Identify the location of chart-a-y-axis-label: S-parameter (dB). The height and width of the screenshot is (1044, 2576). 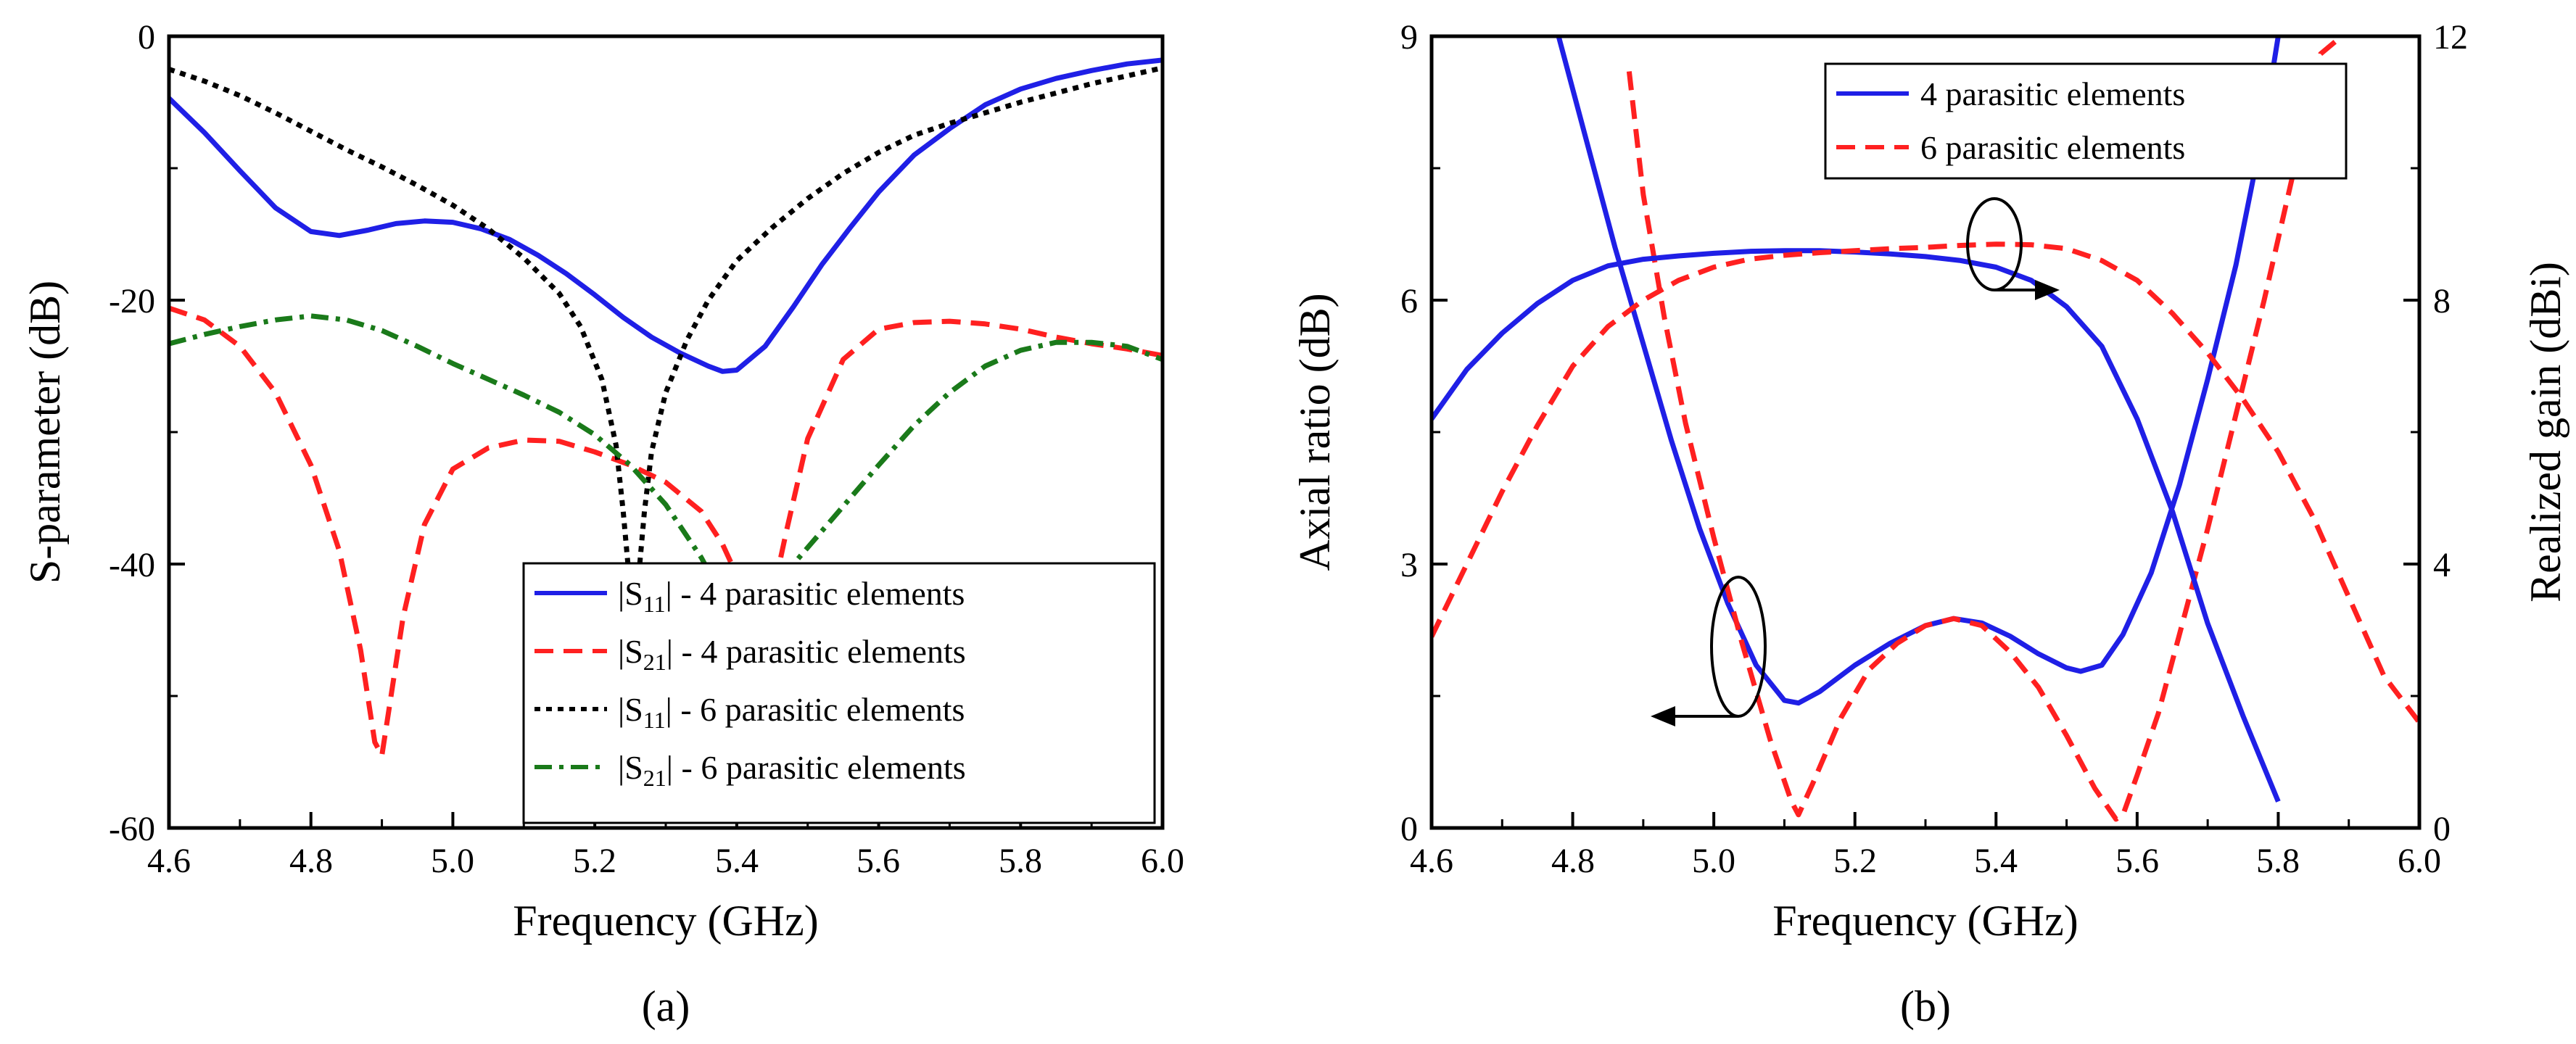
(45, 432).